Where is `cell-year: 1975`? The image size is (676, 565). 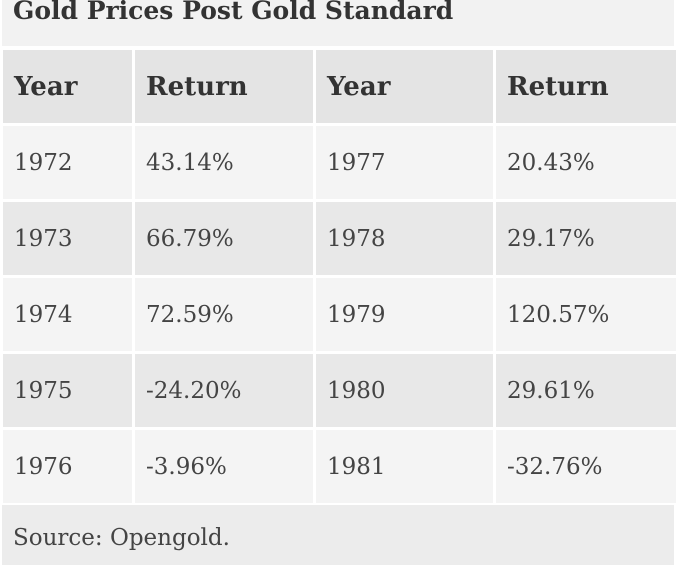 cell-year: 1975 is located at coordinates (67, 390).